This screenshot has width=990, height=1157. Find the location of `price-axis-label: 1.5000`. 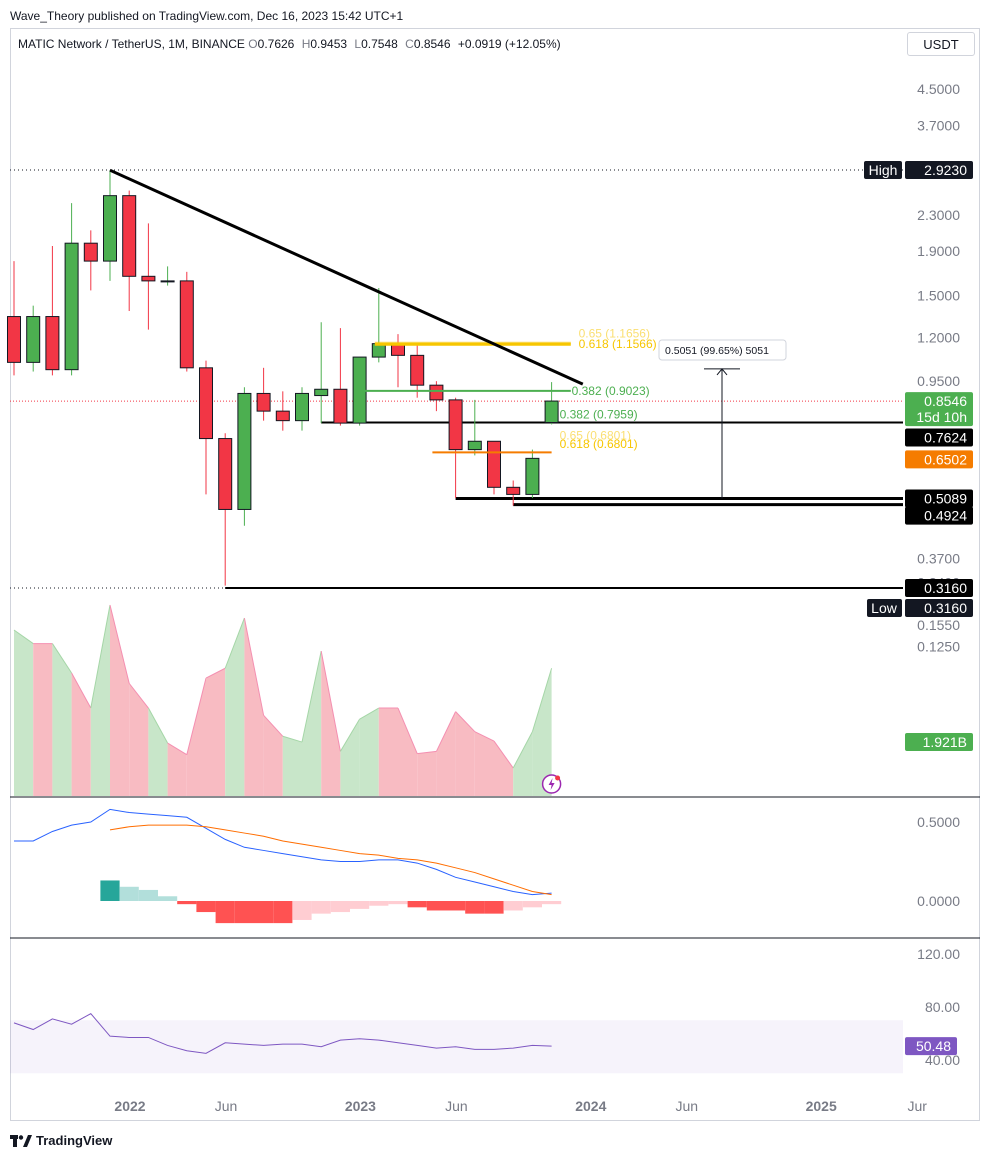

price-axis-label: 1.5000 is located at coordinates (938, 295).